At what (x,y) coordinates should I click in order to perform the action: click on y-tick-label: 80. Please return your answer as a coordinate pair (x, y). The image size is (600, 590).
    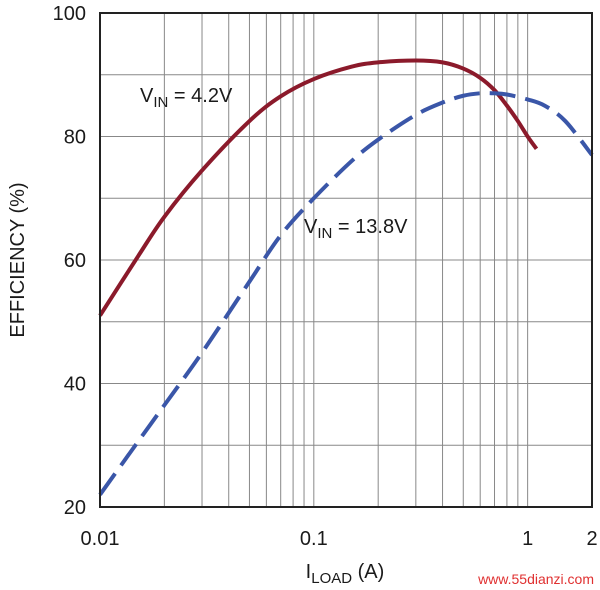
    Looking at the image, I should click on (75, 138).